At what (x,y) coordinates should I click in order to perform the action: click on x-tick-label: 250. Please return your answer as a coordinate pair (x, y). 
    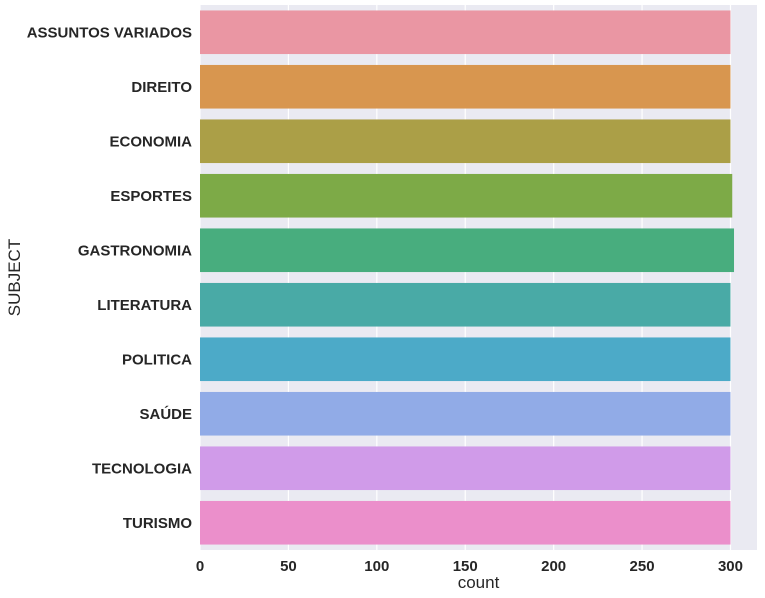
    Looking at the image, I should click on (642, 566).